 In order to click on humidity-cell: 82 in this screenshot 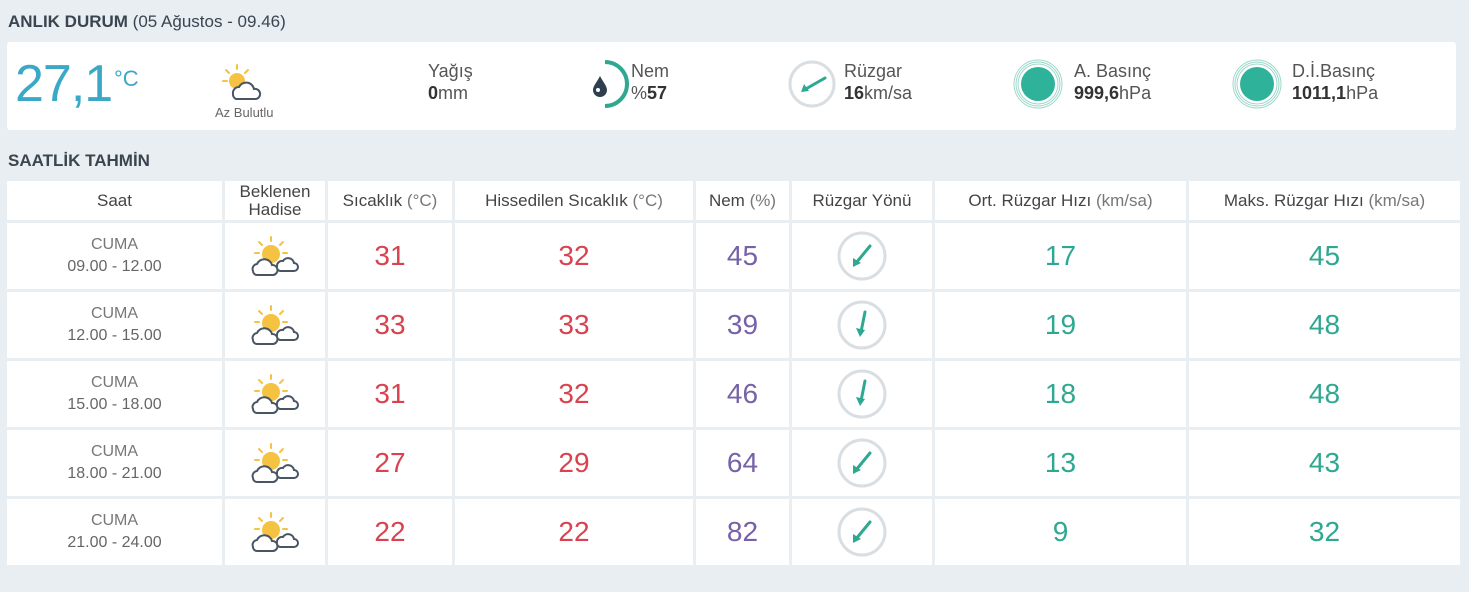, I will do `click(742, 532)`.